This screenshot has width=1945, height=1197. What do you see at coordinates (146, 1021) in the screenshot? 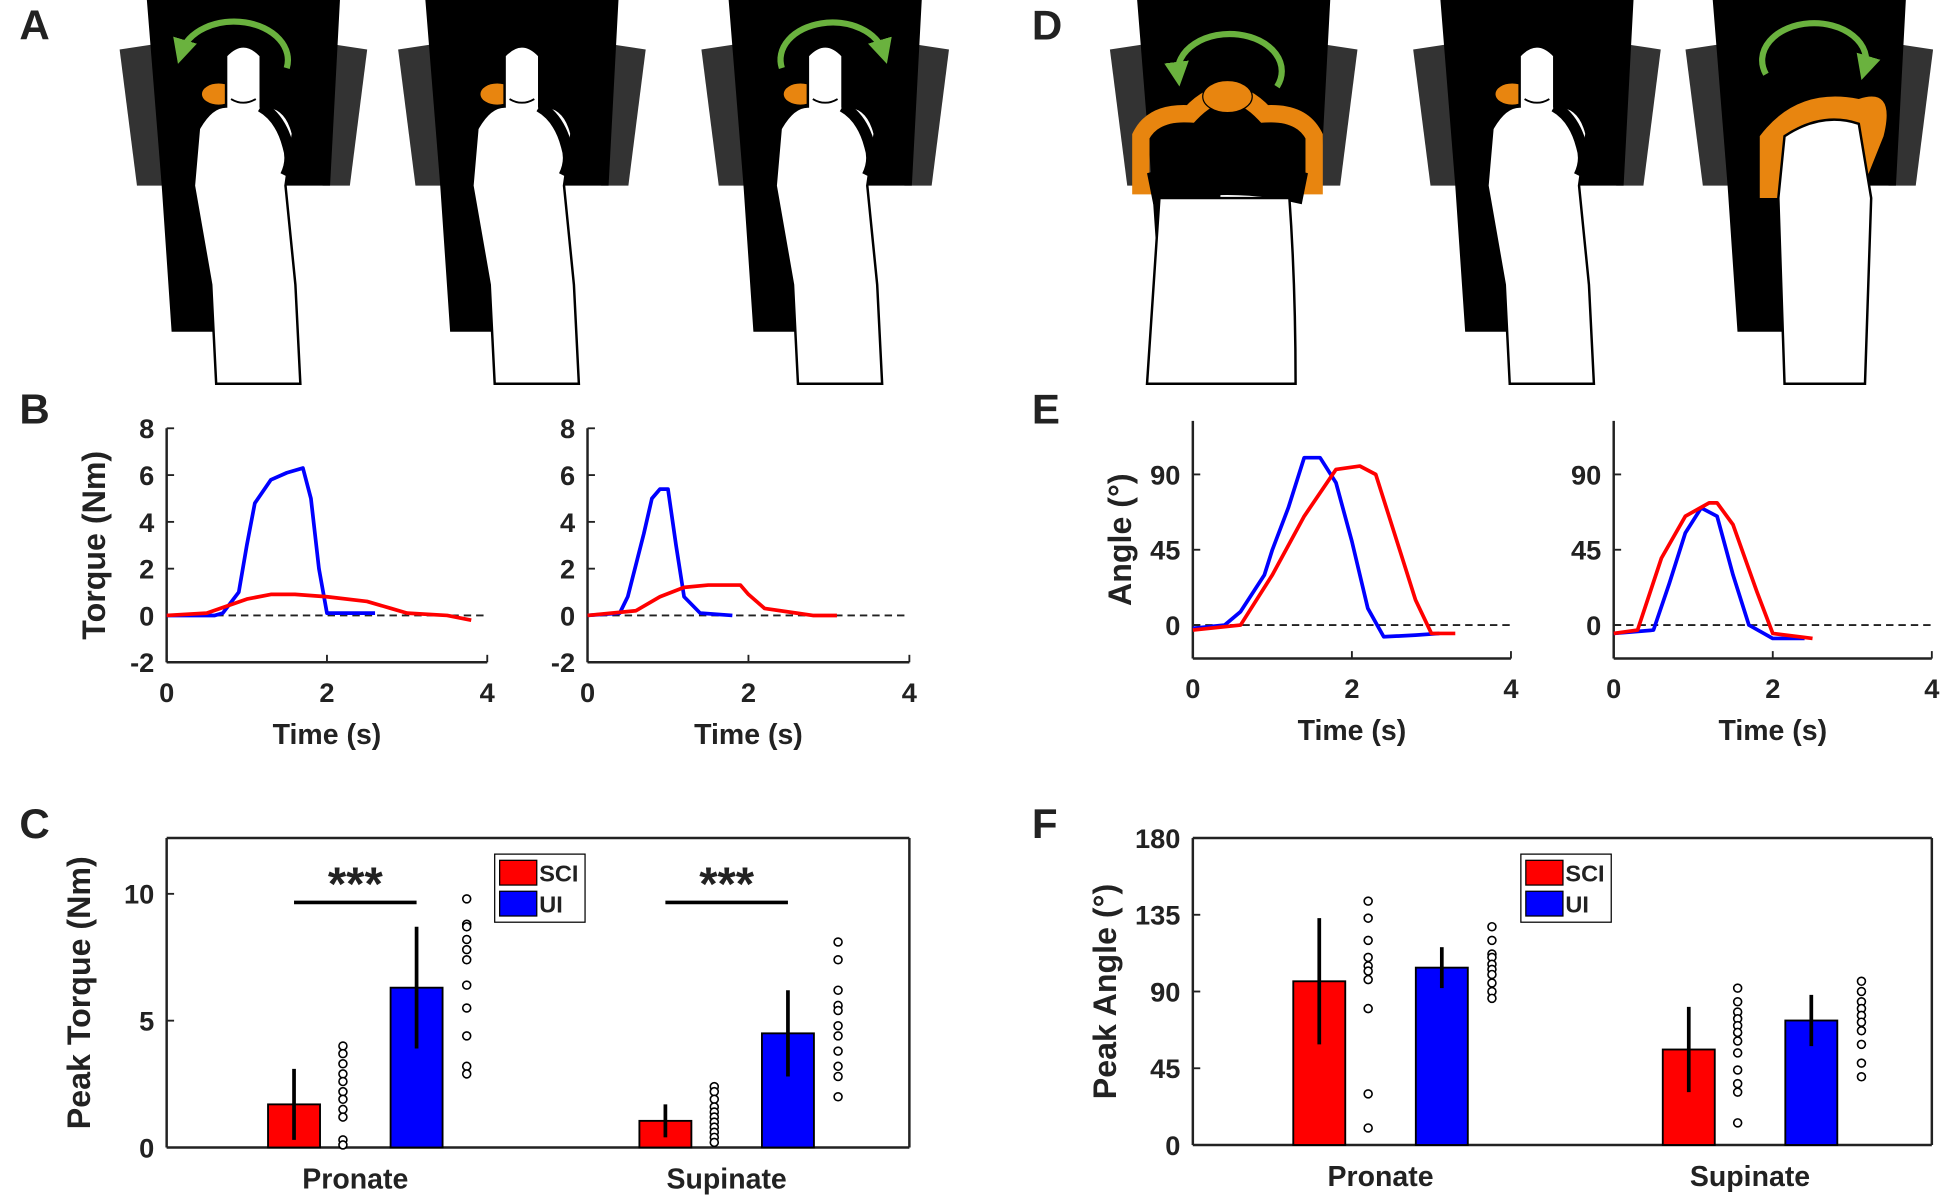
I see `y-tick-label: 5` at bounding box center [146, 1021].